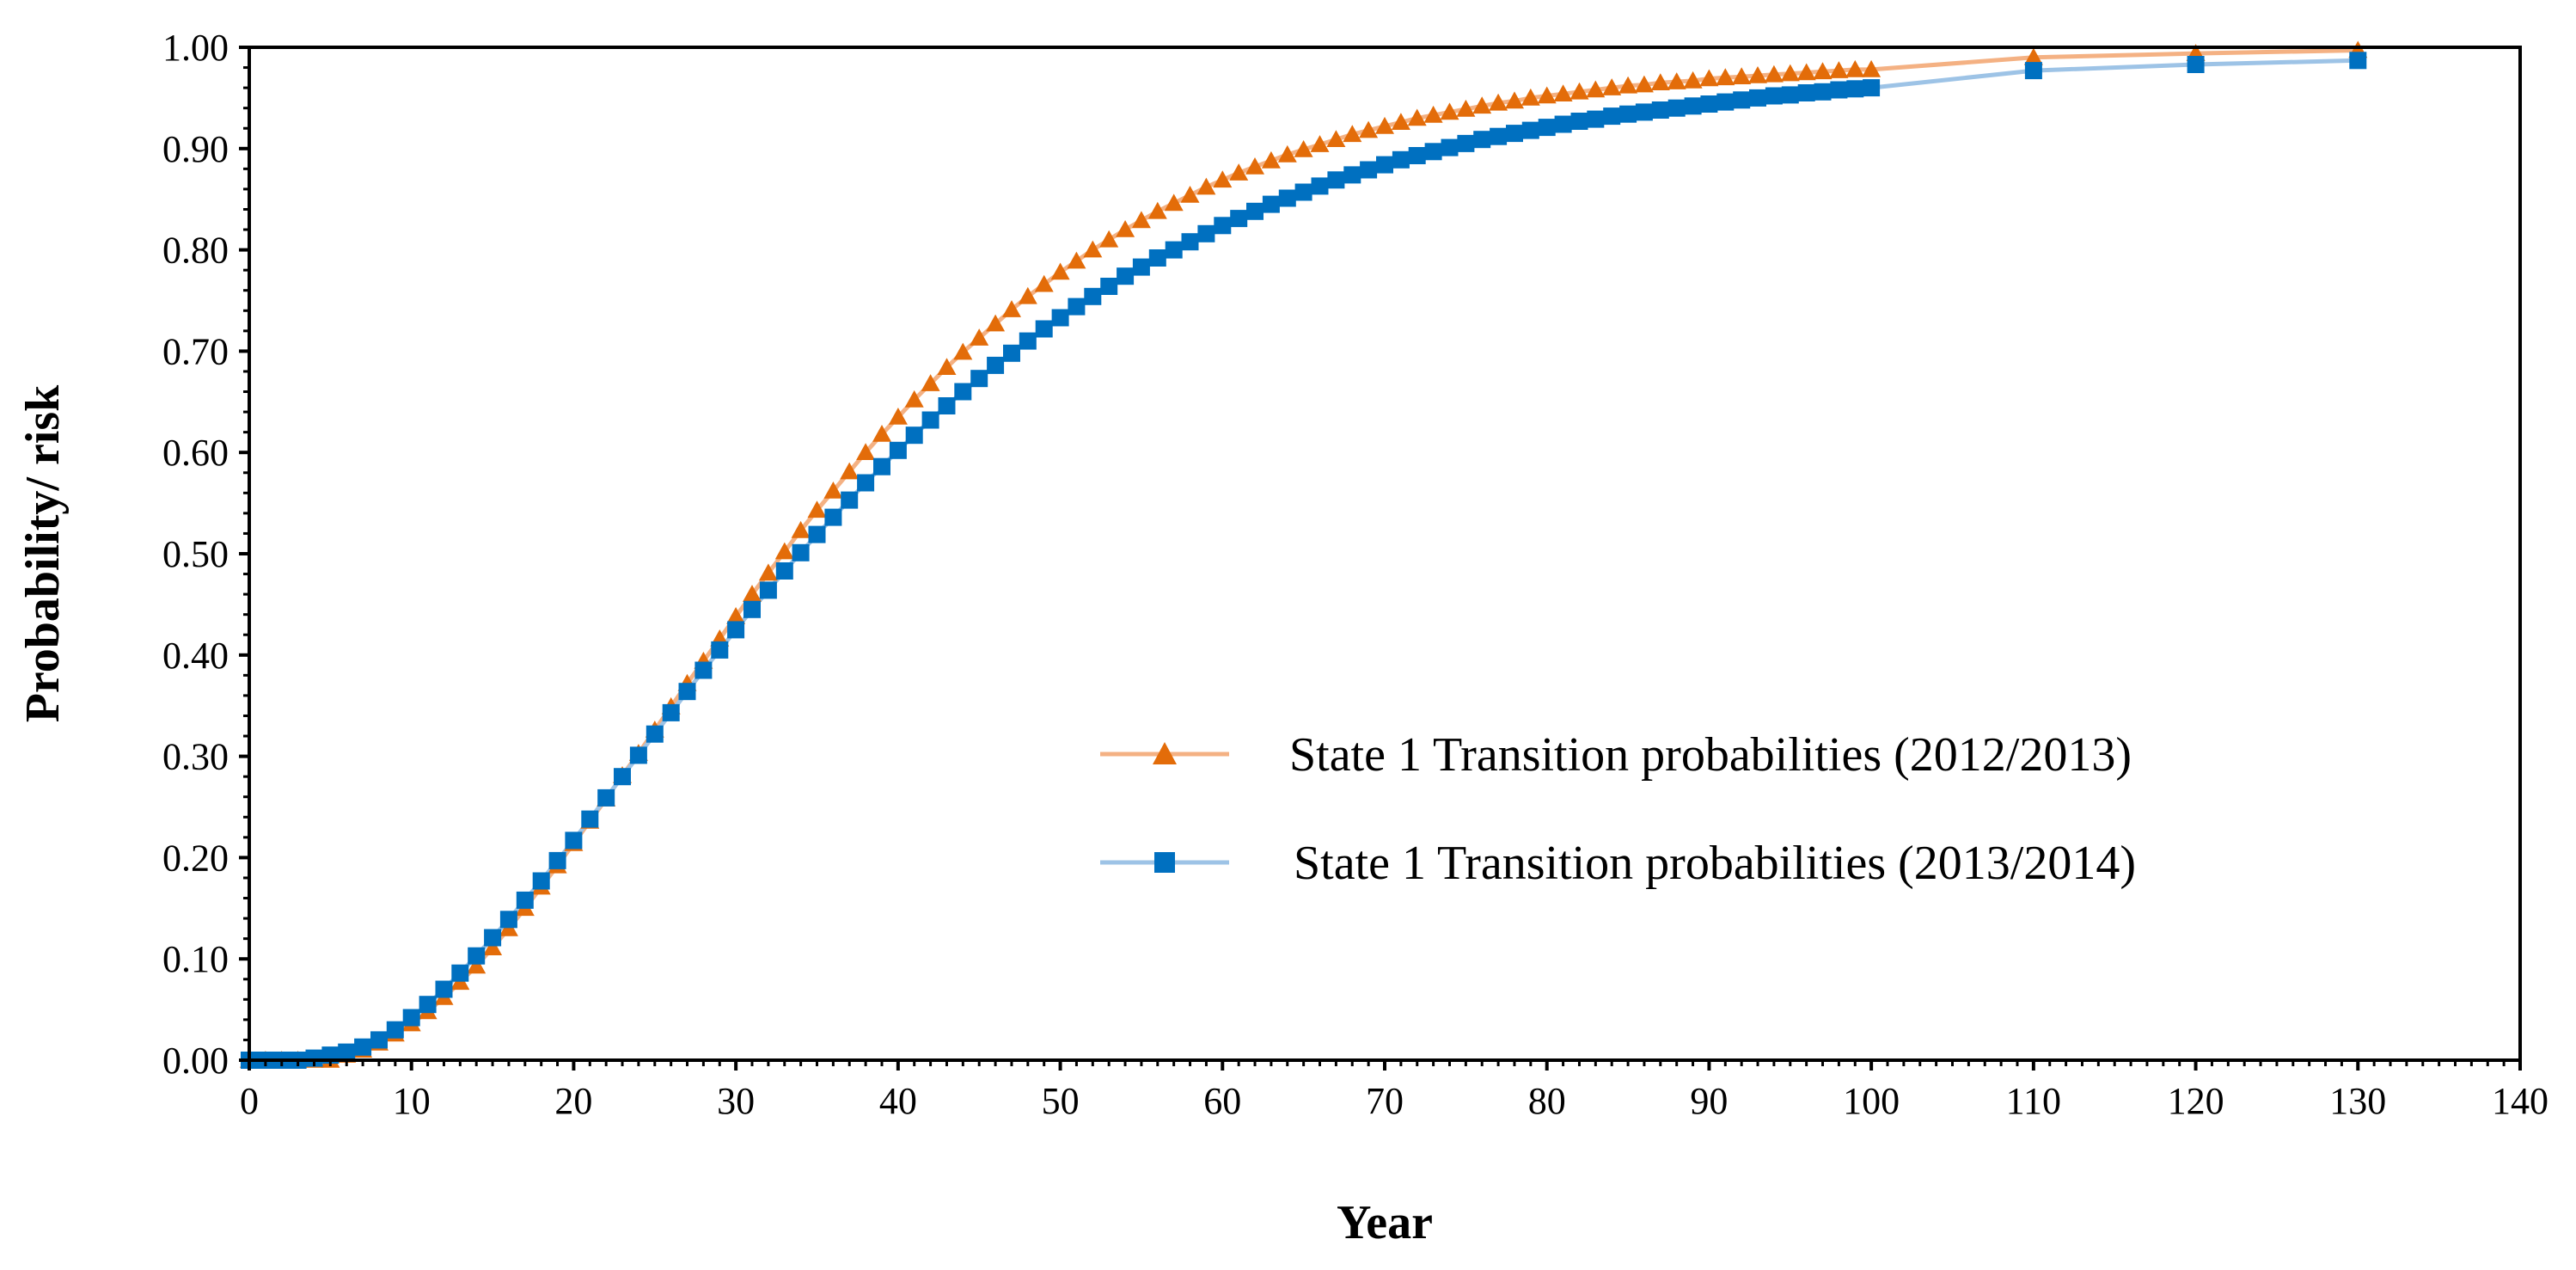 The image size is (2576, 1270). What do you see at coordinates (573, 1101) in the screenshot?
I see `x-tick-label: 20` at bounding box center [573, 1101].